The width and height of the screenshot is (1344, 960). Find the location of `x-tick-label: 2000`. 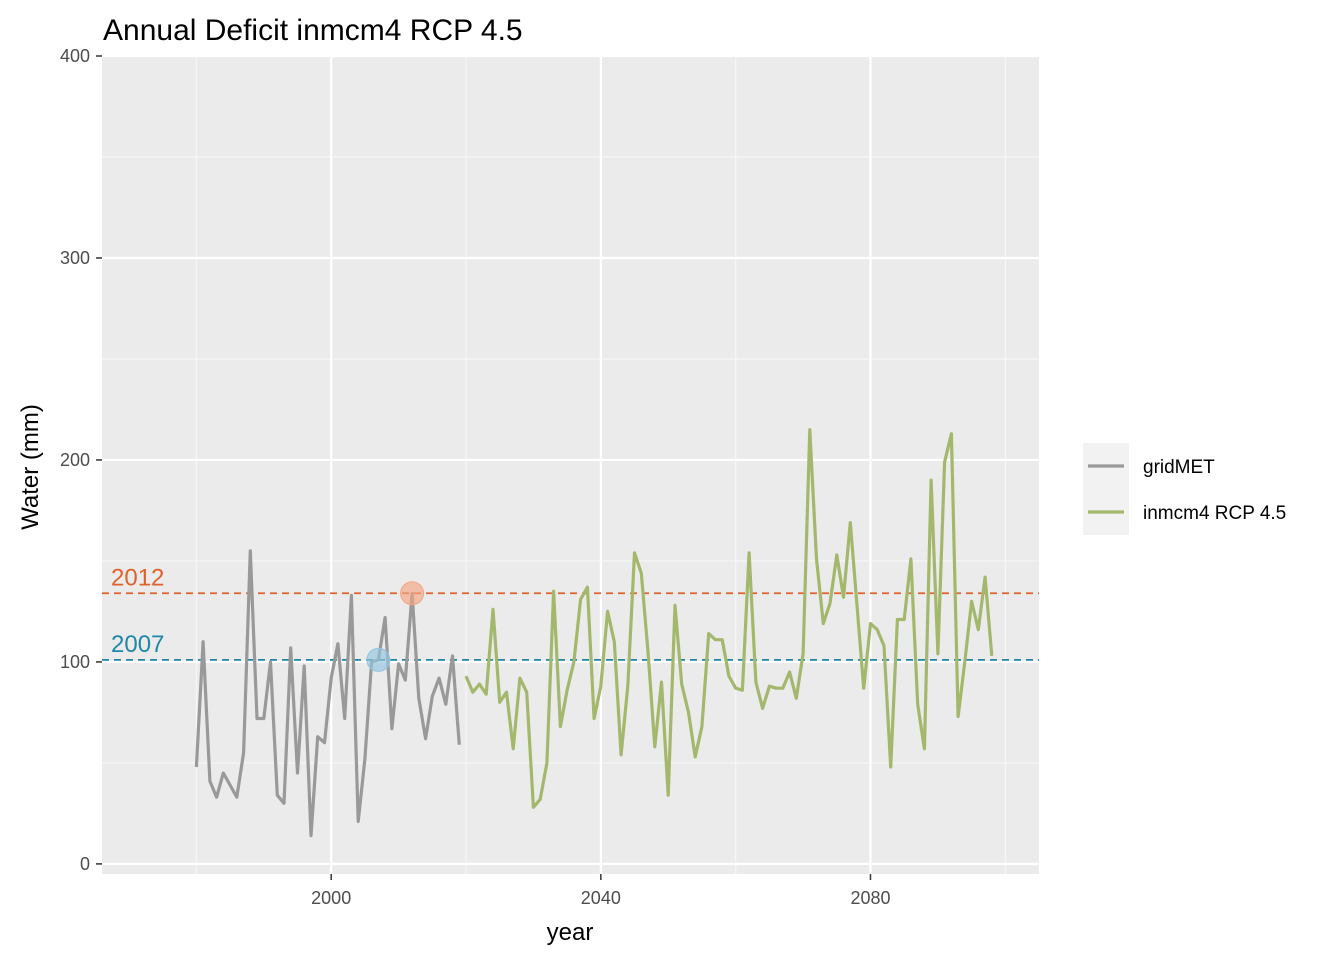

x-tick-label: 2000 is located at coordinates (331, 898).